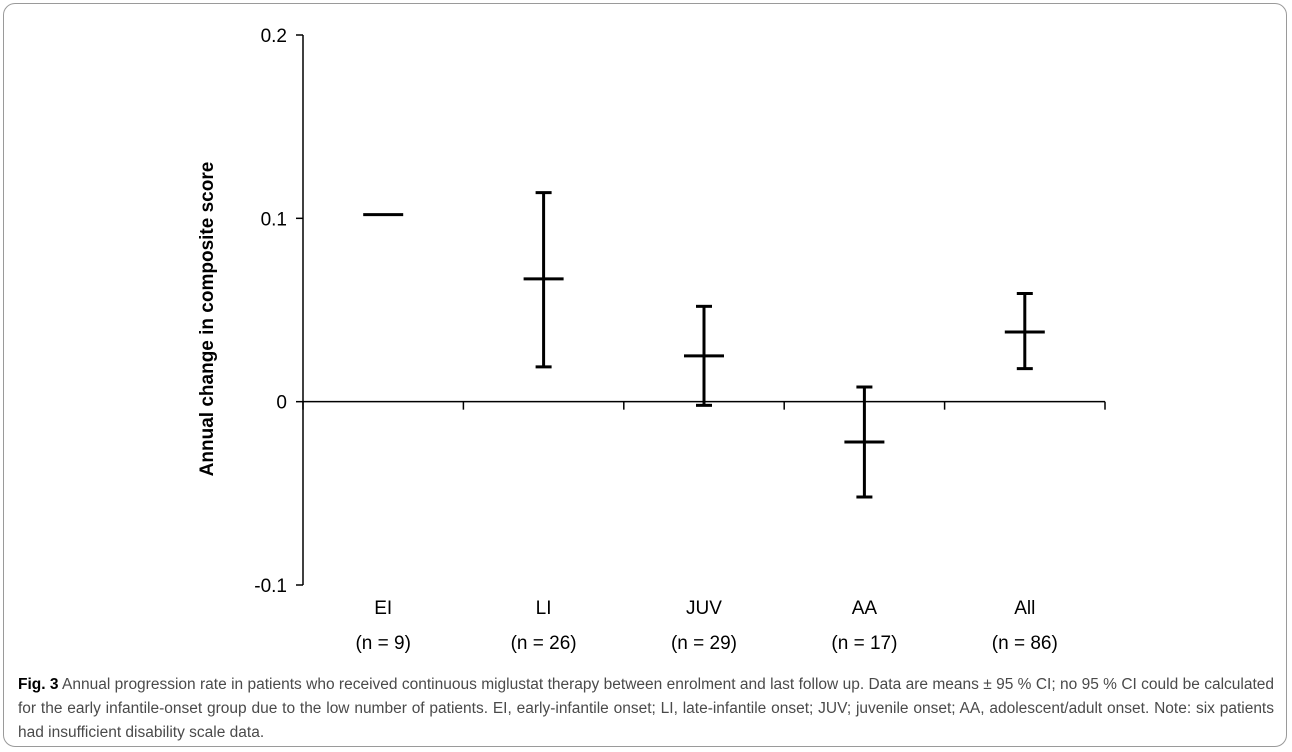  What do you see at coordinates (864, 643) in the screenshot?
I see `category-n-label: (n = 17)` at bounding box center [864, 643].